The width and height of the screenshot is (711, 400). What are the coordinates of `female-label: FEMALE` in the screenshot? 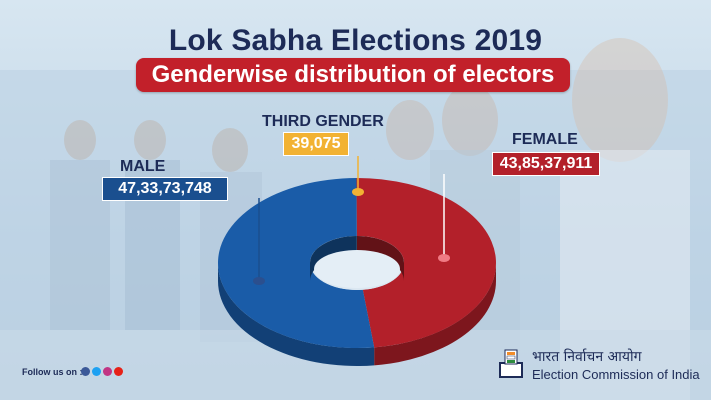 It's located at (545, 139).